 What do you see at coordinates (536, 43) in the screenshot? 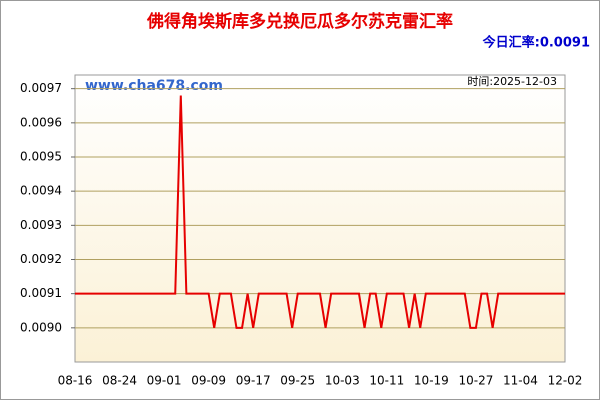
I see `current-rate: 今日汇率:0.0091` at bounding box center [536, 43].